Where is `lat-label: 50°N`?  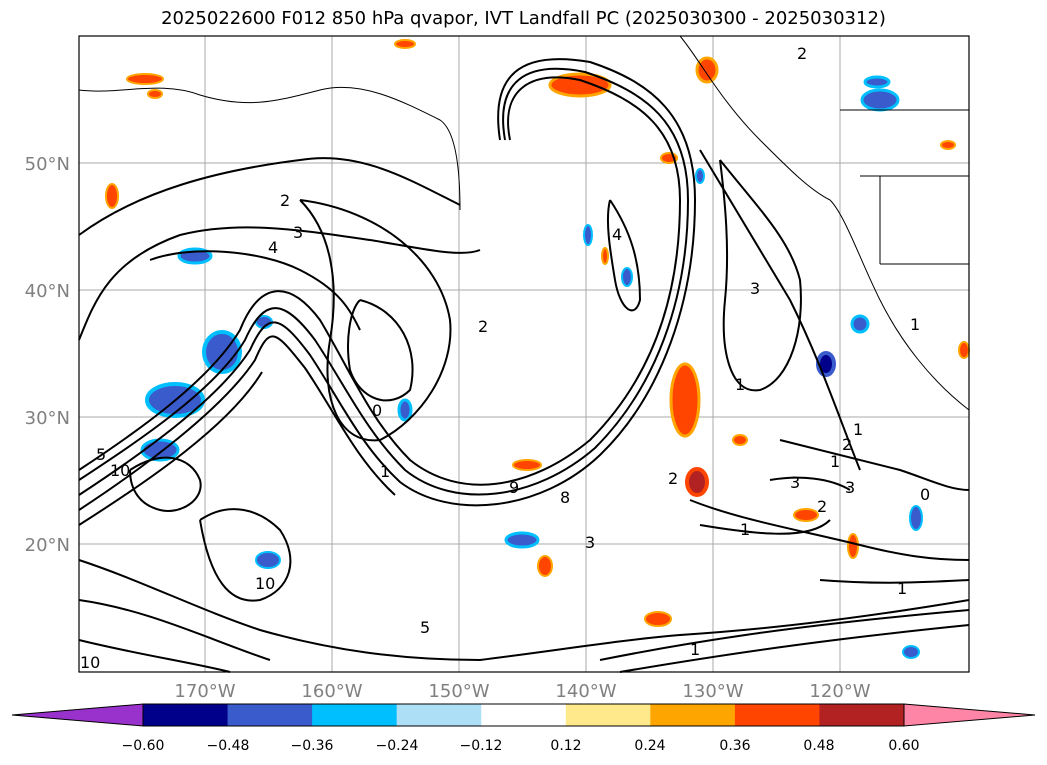
lat-label: 50°N is located at coordinates (47, 164).